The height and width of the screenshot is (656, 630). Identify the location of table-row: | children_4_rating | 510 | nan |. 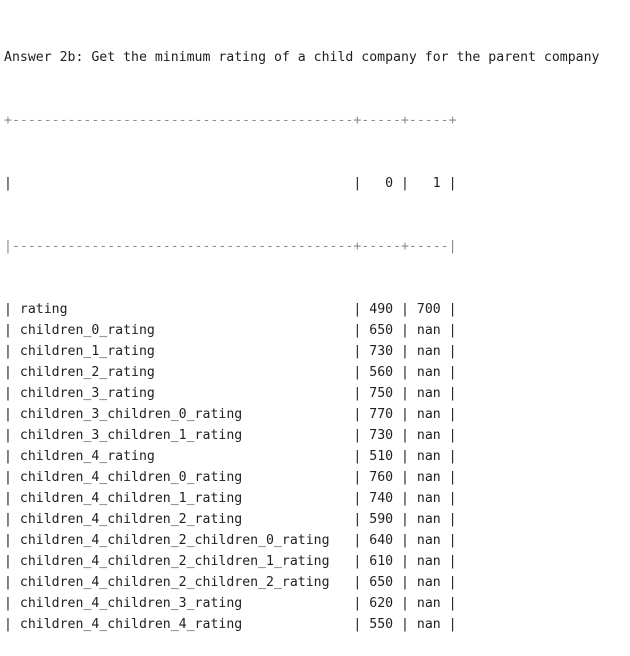
(315, 456).